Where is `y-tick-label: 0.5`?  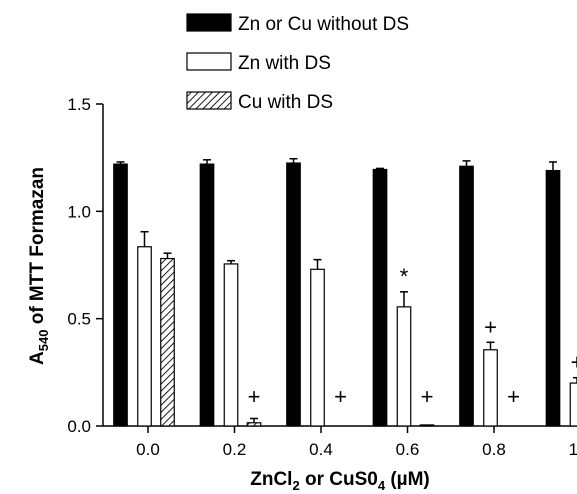
y-tick-label: 0.5 is located at coordinates (79, 319).